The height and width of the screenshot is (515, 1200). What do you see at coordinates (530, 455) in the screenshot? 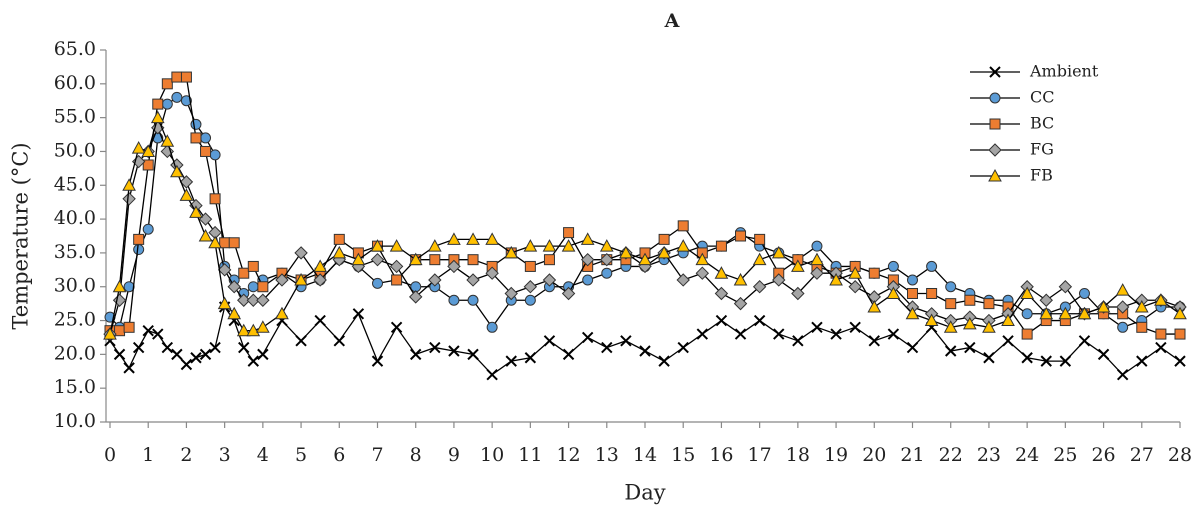
I see `x-tick-label: 11` at bounding box center [530, 455].